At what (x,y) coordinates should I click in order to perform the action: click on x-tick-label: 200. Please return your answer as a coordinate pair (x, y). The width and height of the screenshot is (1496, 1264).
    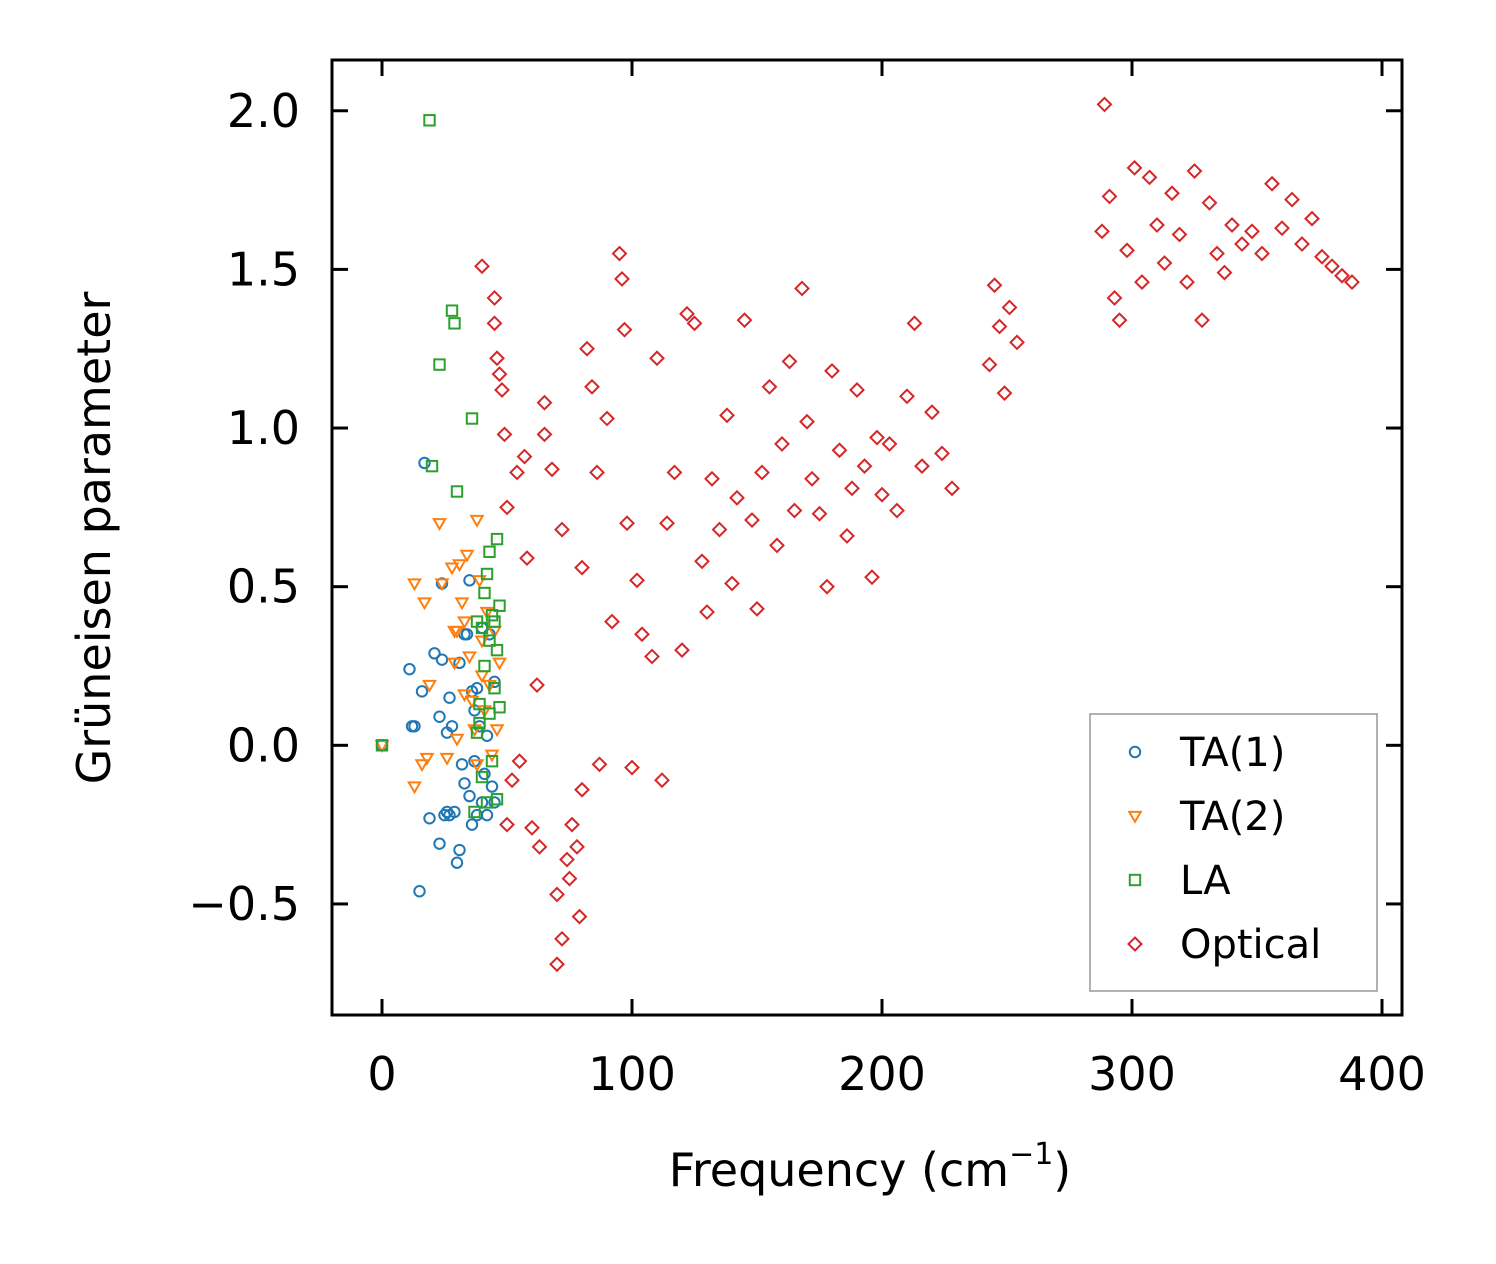
    Looking at the image, I should click on (882, 1074).